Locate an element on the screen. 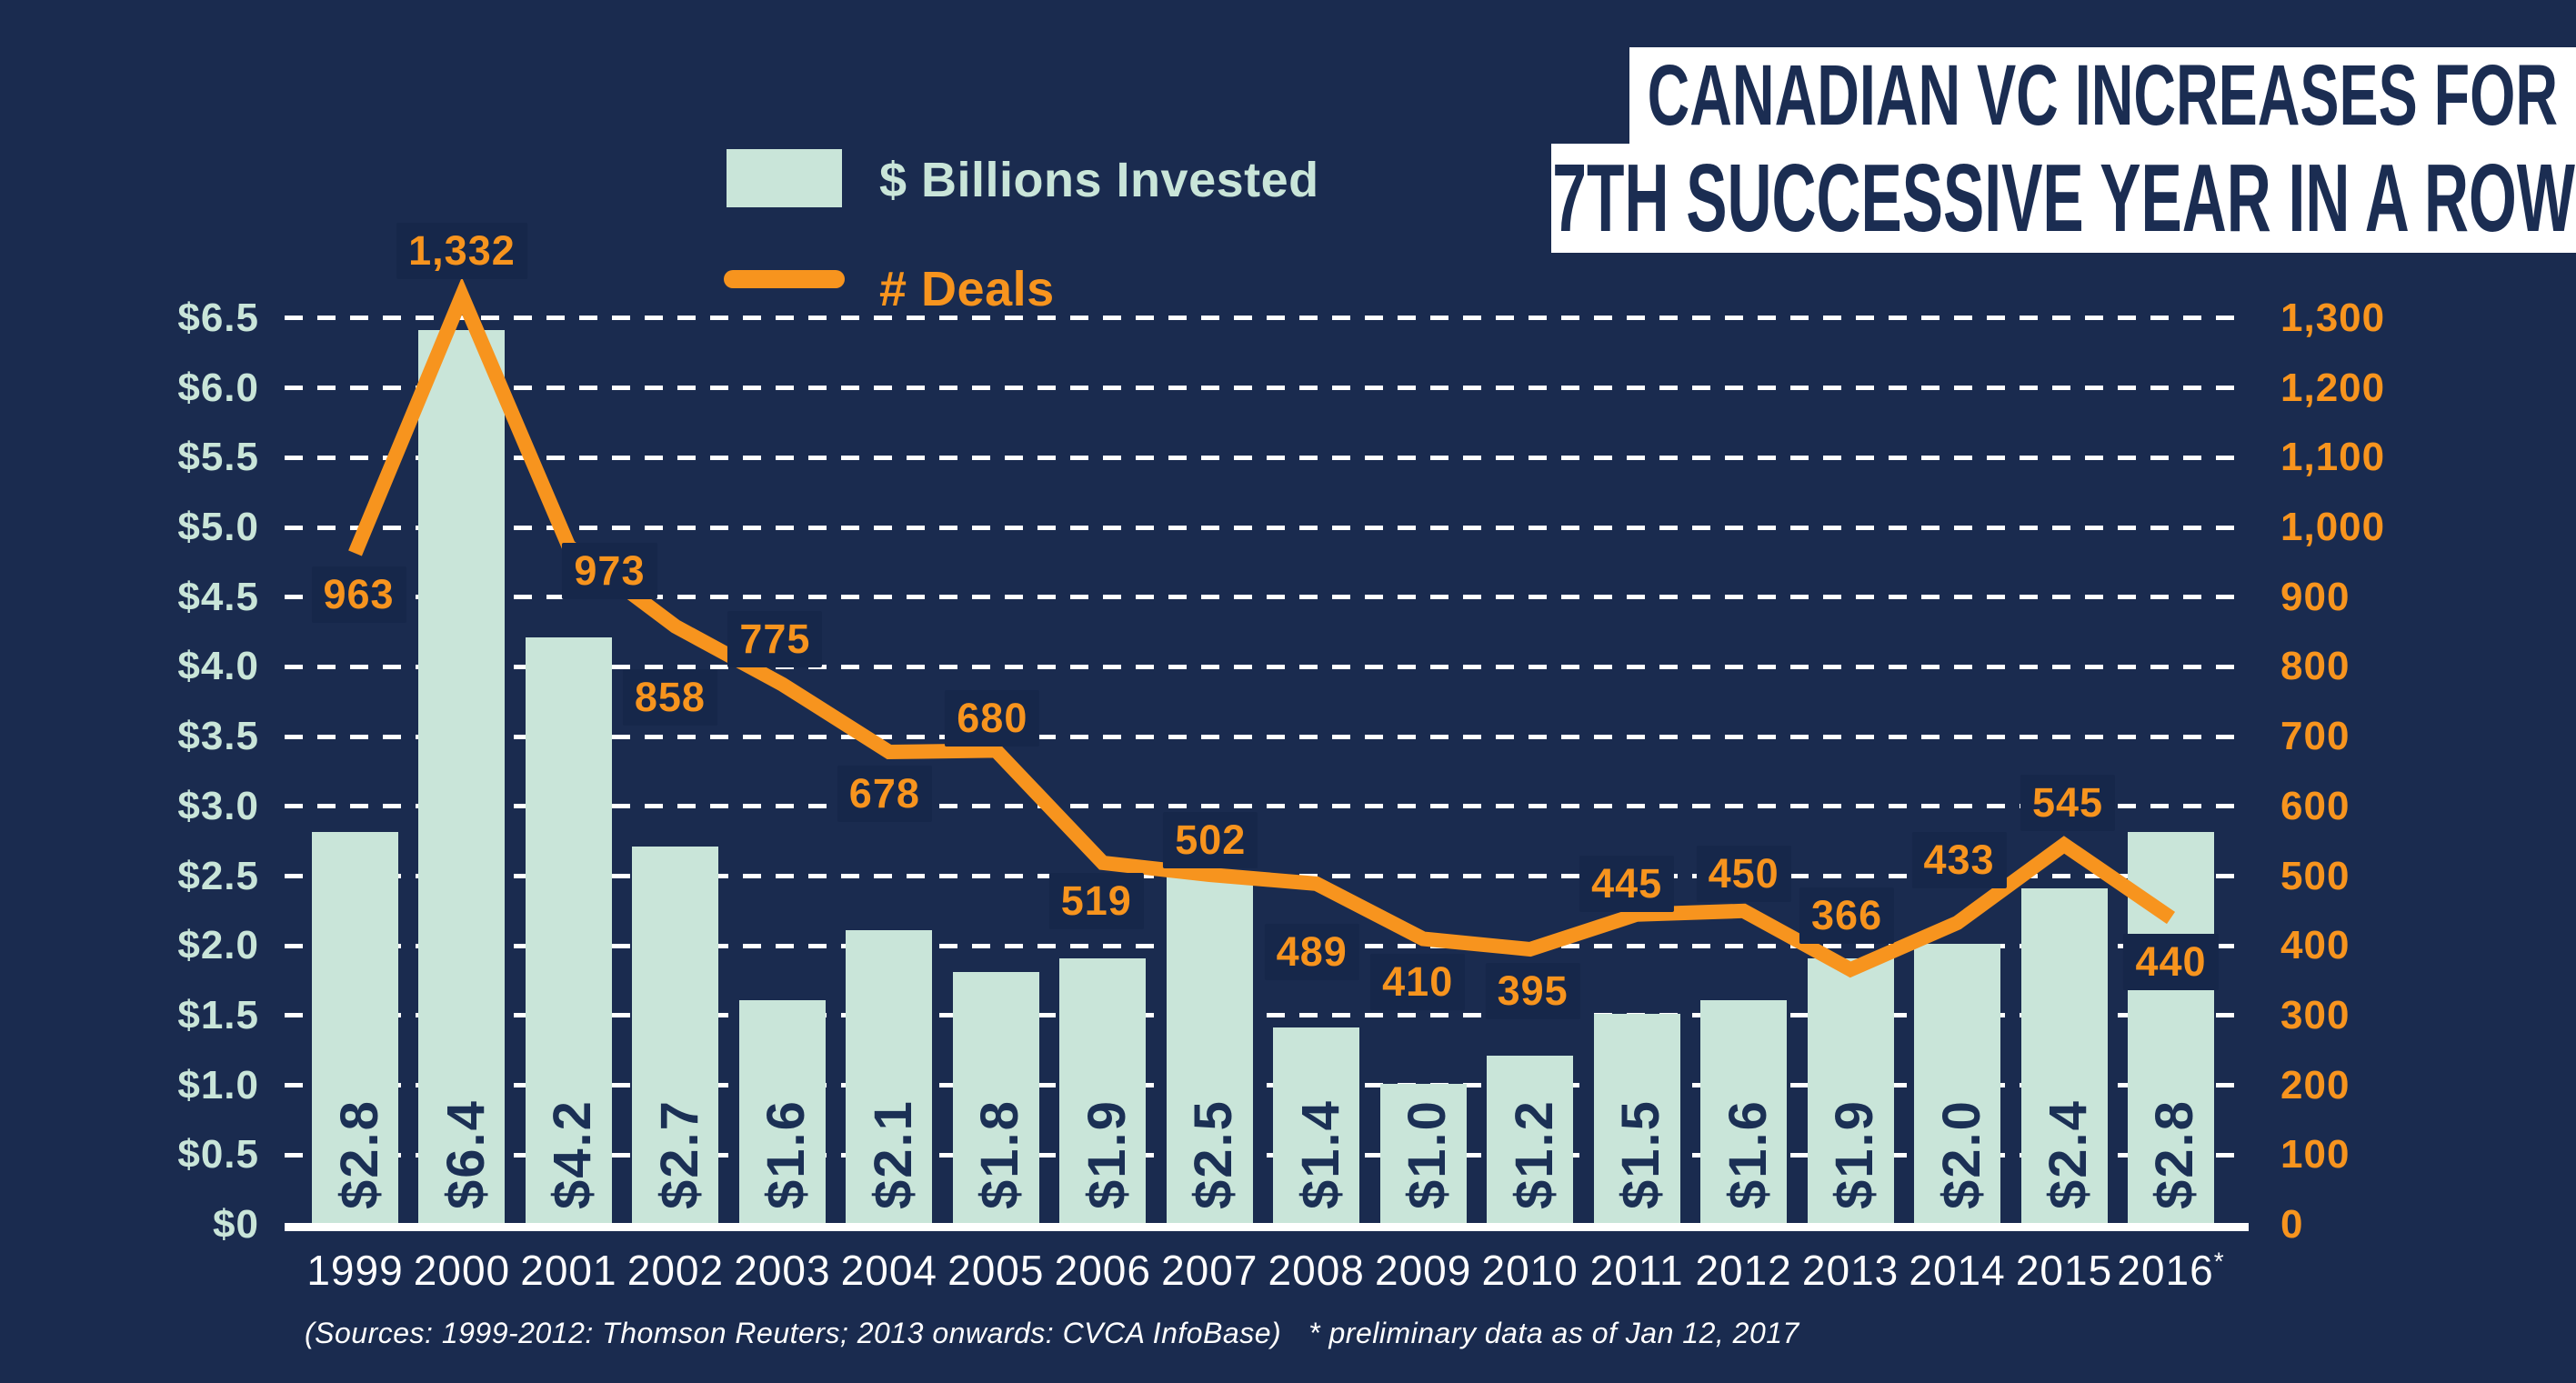  gridline-3.0 is located at coordinates (1266, 806).